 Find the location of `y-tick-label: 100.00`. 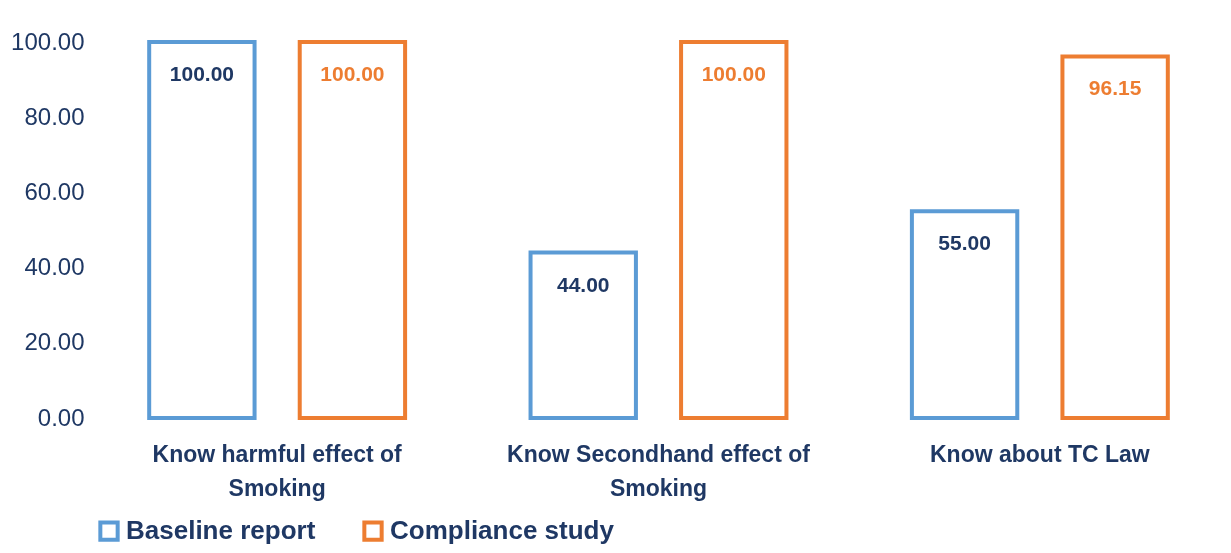

y-tick-label: 100.00 is located at coordinates (48, 41).